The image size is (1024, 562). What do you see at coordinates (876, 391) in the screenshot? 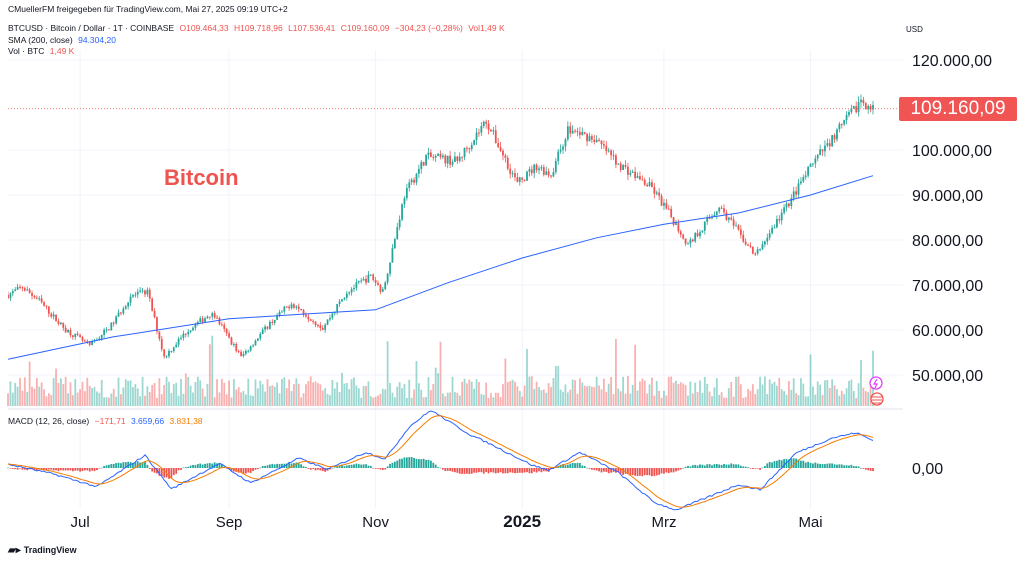
I see `indicator-icons` at bounding box center [876, 391].